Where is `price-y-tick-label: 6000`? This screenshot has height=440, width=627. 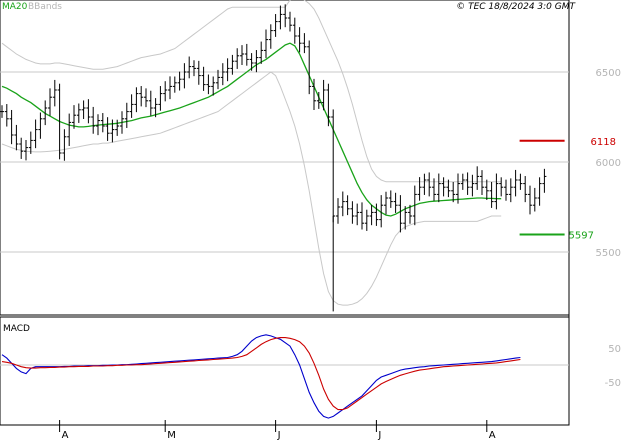 price-y-tick-label: 6000 is located at coordinates (608, 163).